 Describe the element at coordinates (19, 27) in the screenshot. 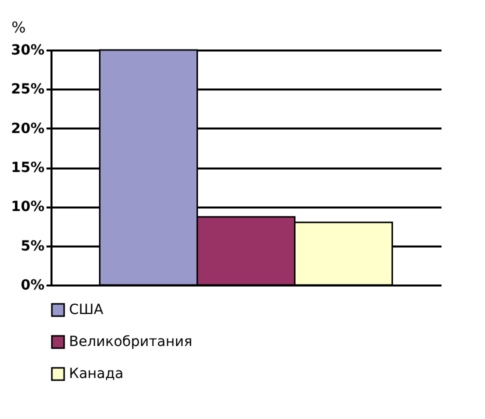

I see `y-axis-title: %` at that location.